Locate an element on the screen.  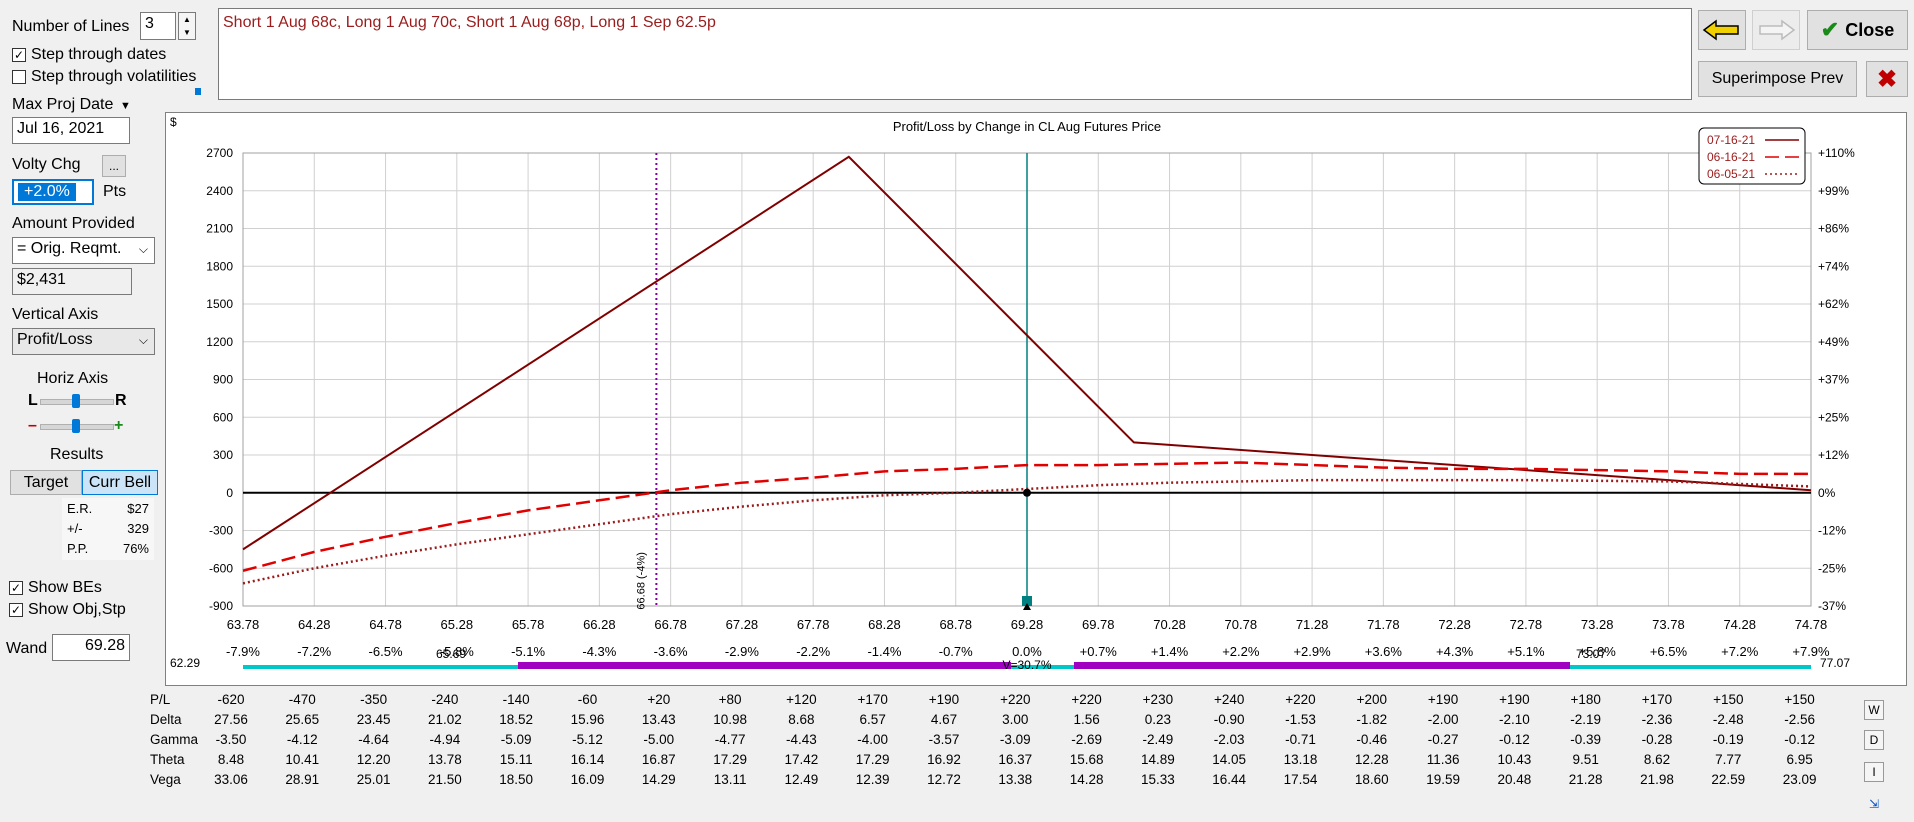
x-tick-label: 68.28 is located at coordinates (884, 624).